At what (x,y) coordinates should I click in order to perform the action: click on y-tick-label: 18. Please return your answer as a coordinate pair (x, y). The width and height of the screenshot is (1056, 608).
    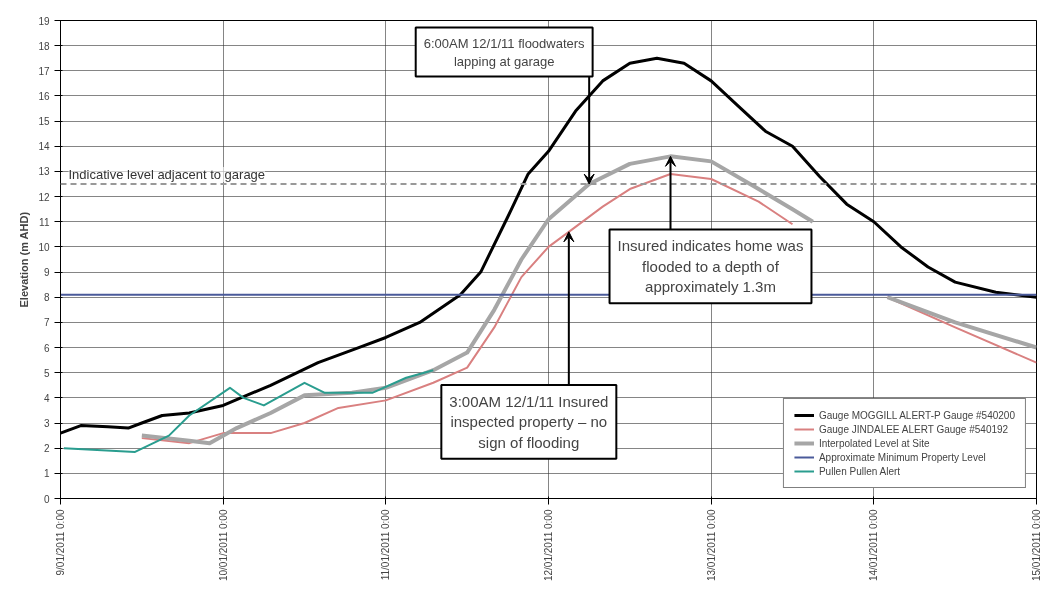
    Looking at the image, I should click on (44, 46).